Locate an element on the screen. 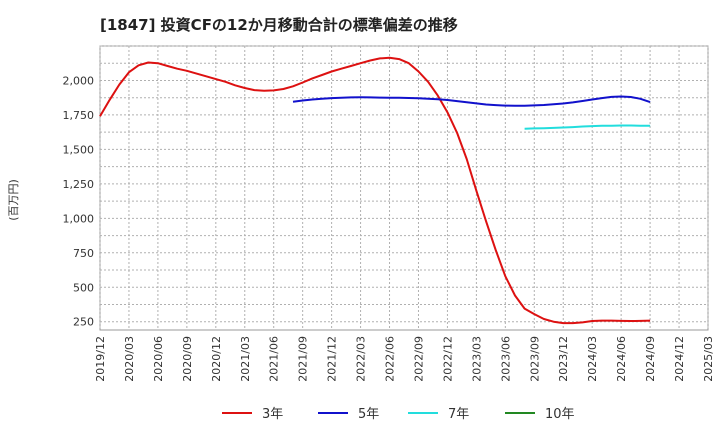 The width and height of the screenshot is (720, 440). x-tick-label: 2022/09 is located at coordinates (418, 359).